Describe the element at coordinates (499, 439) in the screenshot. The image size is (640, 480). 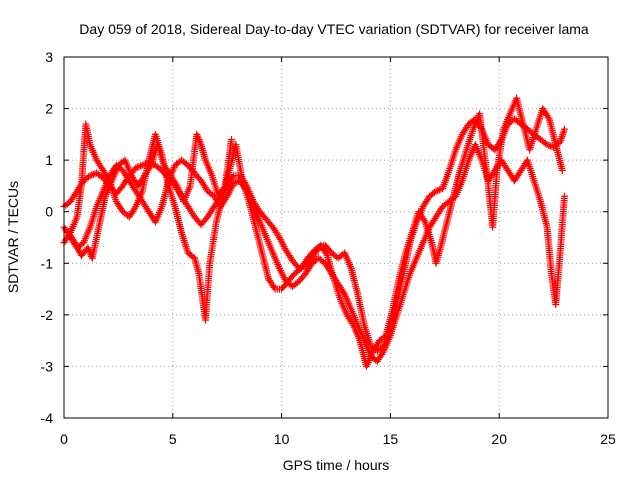
I see `x-tick-label: 20` at that location.